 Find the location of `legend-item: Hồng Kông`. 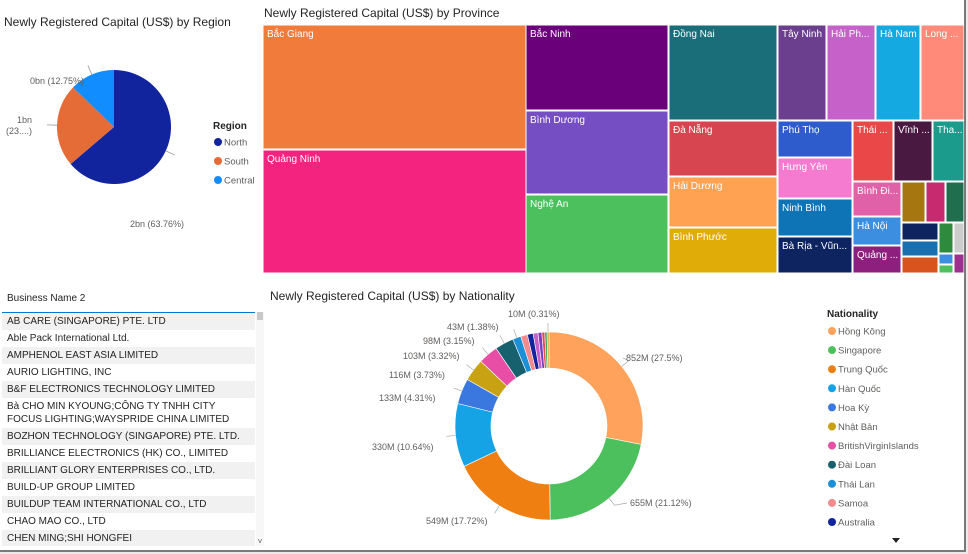

legend-item: Hồng Kông is located at coordinates (862, 332).